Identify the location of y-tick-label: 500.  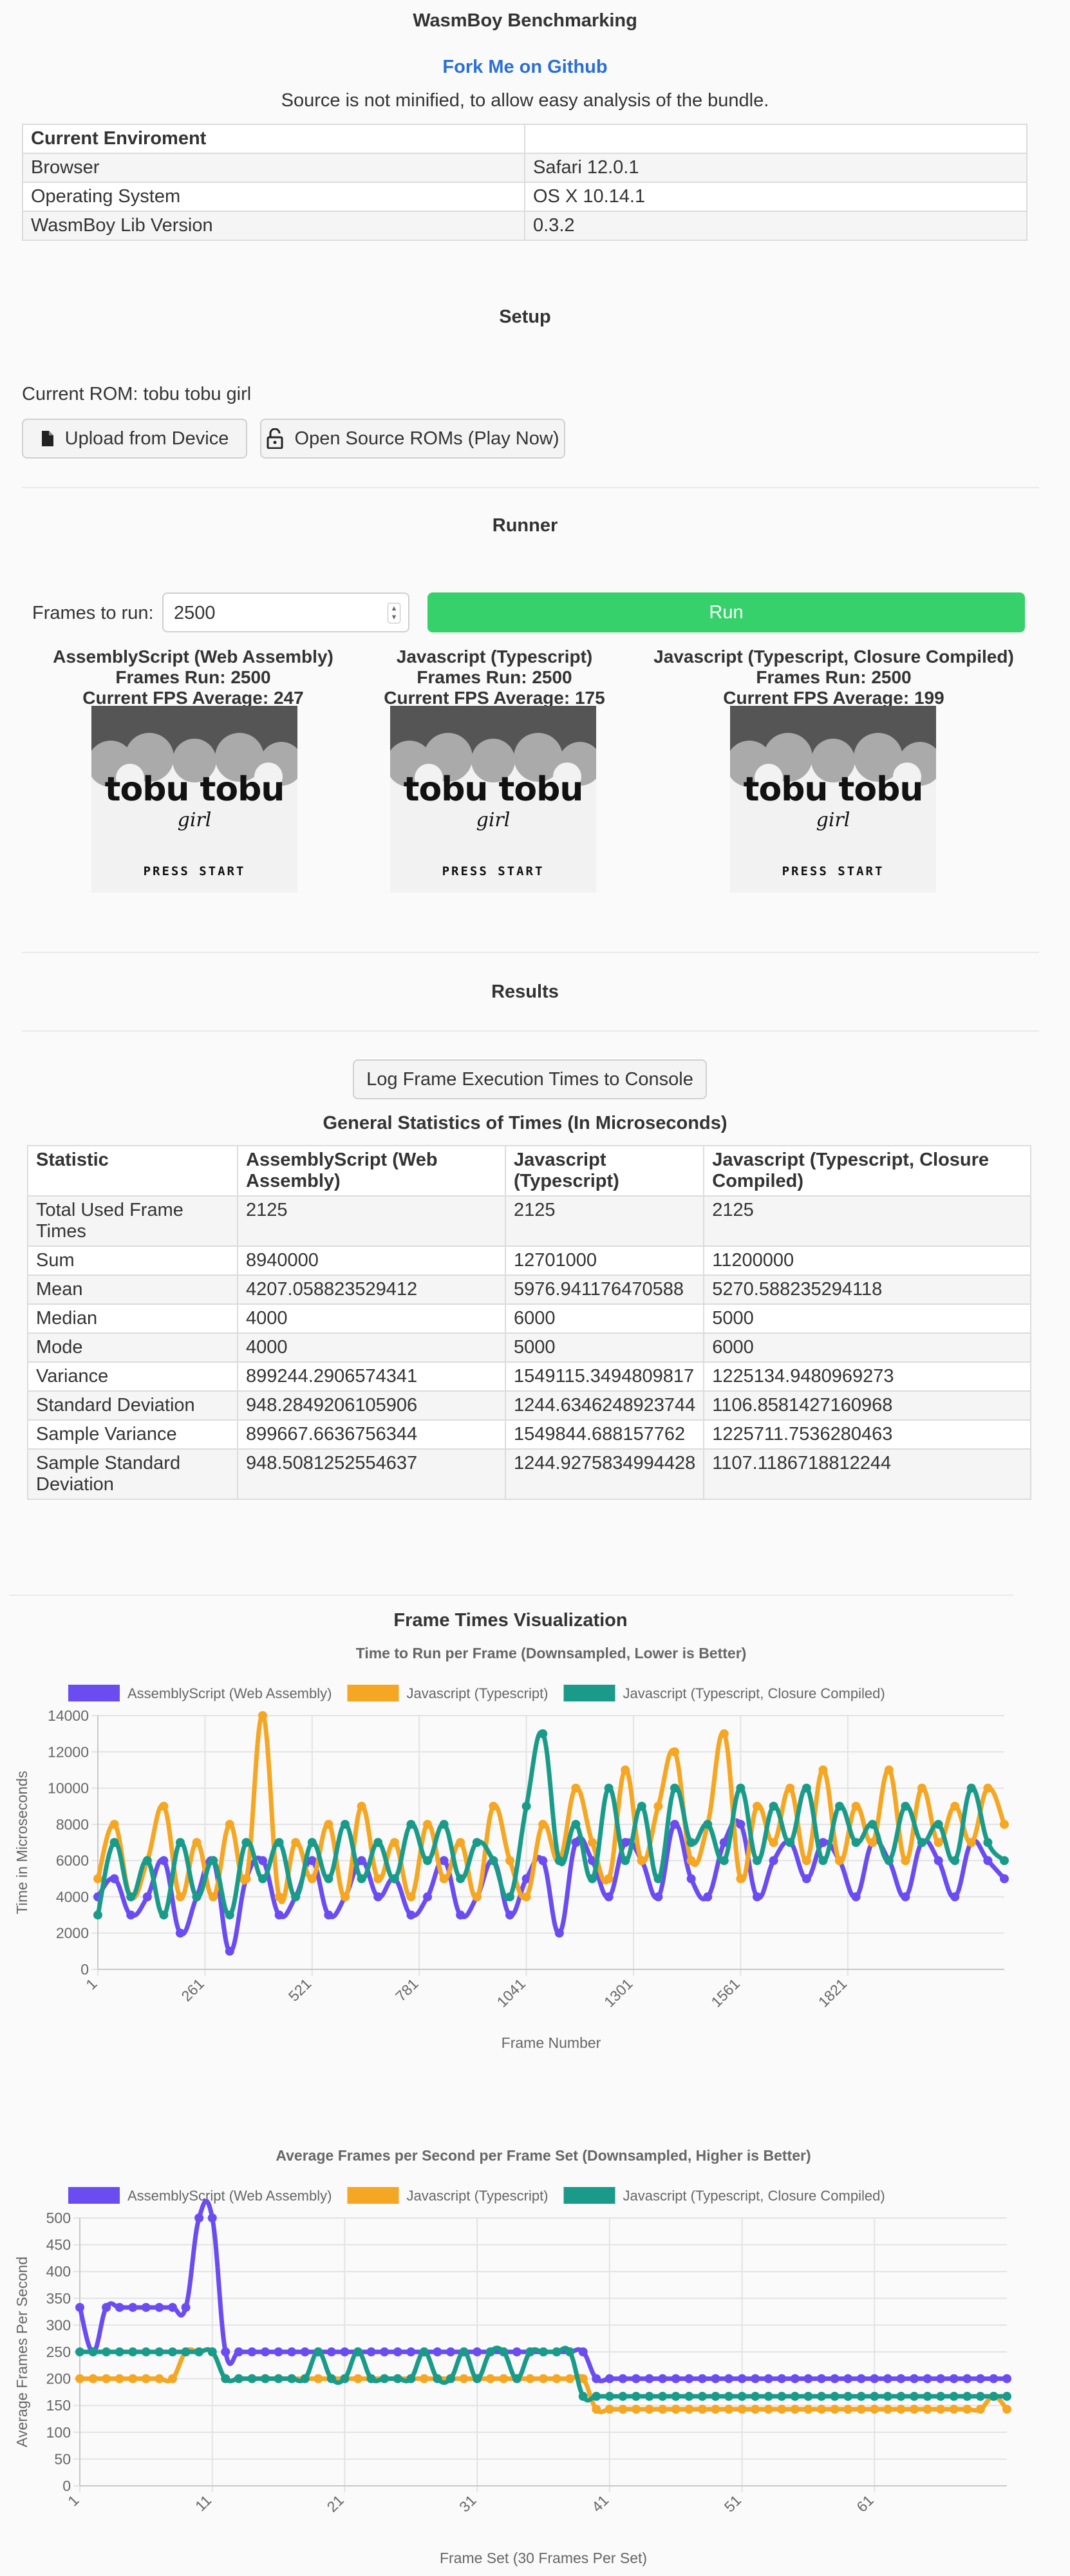
(58, 2218).